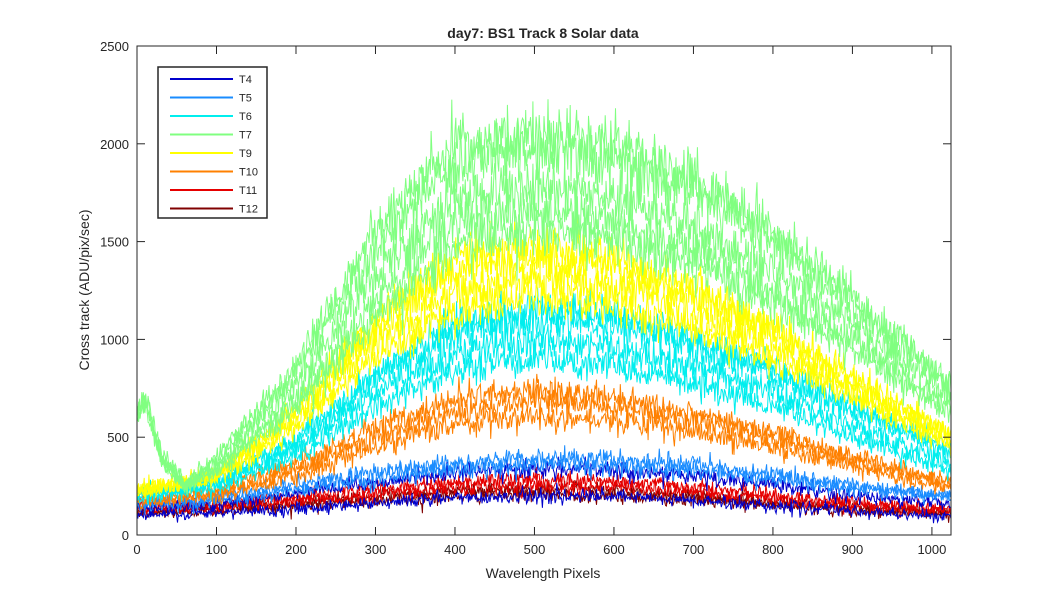 The image size is (1050, 600). What do you see at coordinates (245, 154) in the screenshot?
I see `legend-label-t9: T9` at bounding box center [245, 154].